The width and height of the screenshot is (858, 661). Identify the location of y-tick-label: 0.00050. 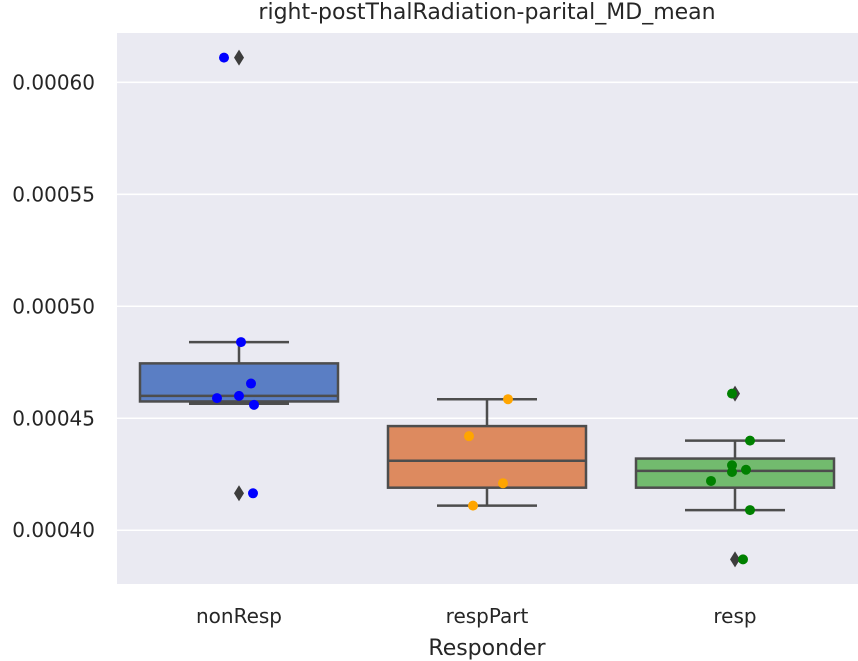
(53, 306).